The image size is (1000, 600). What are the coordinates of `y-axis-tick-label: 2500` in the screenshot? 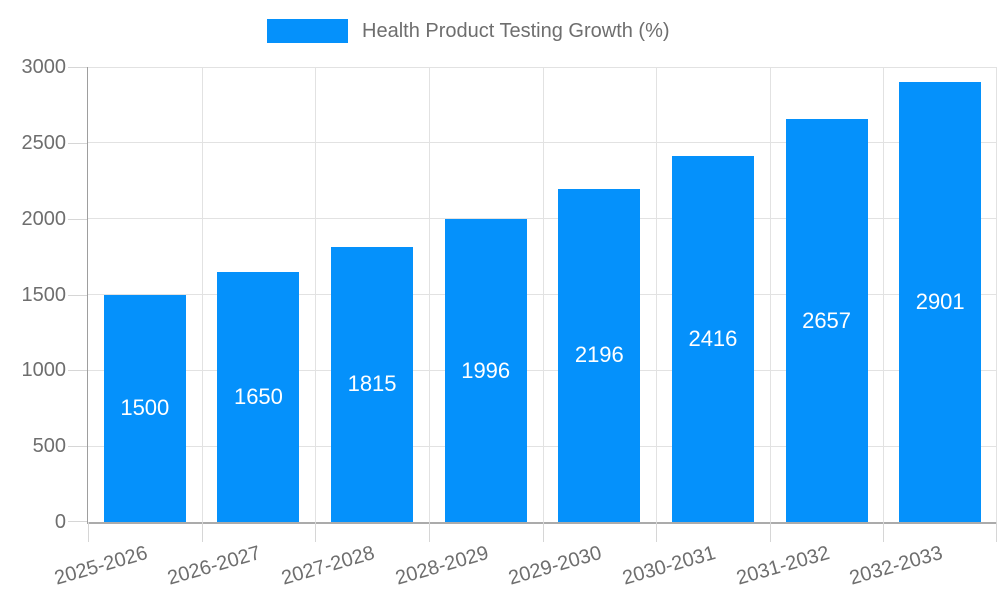 It's located at (44, 142).